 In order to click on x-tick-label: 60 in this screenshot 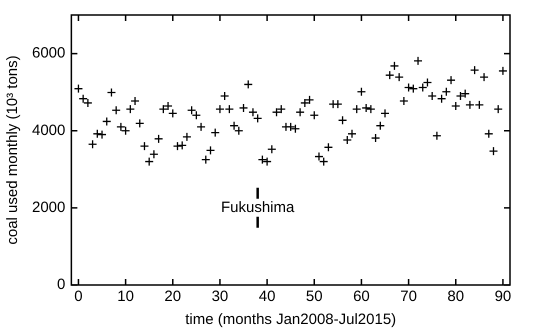, I will do `click(361, 297)`.